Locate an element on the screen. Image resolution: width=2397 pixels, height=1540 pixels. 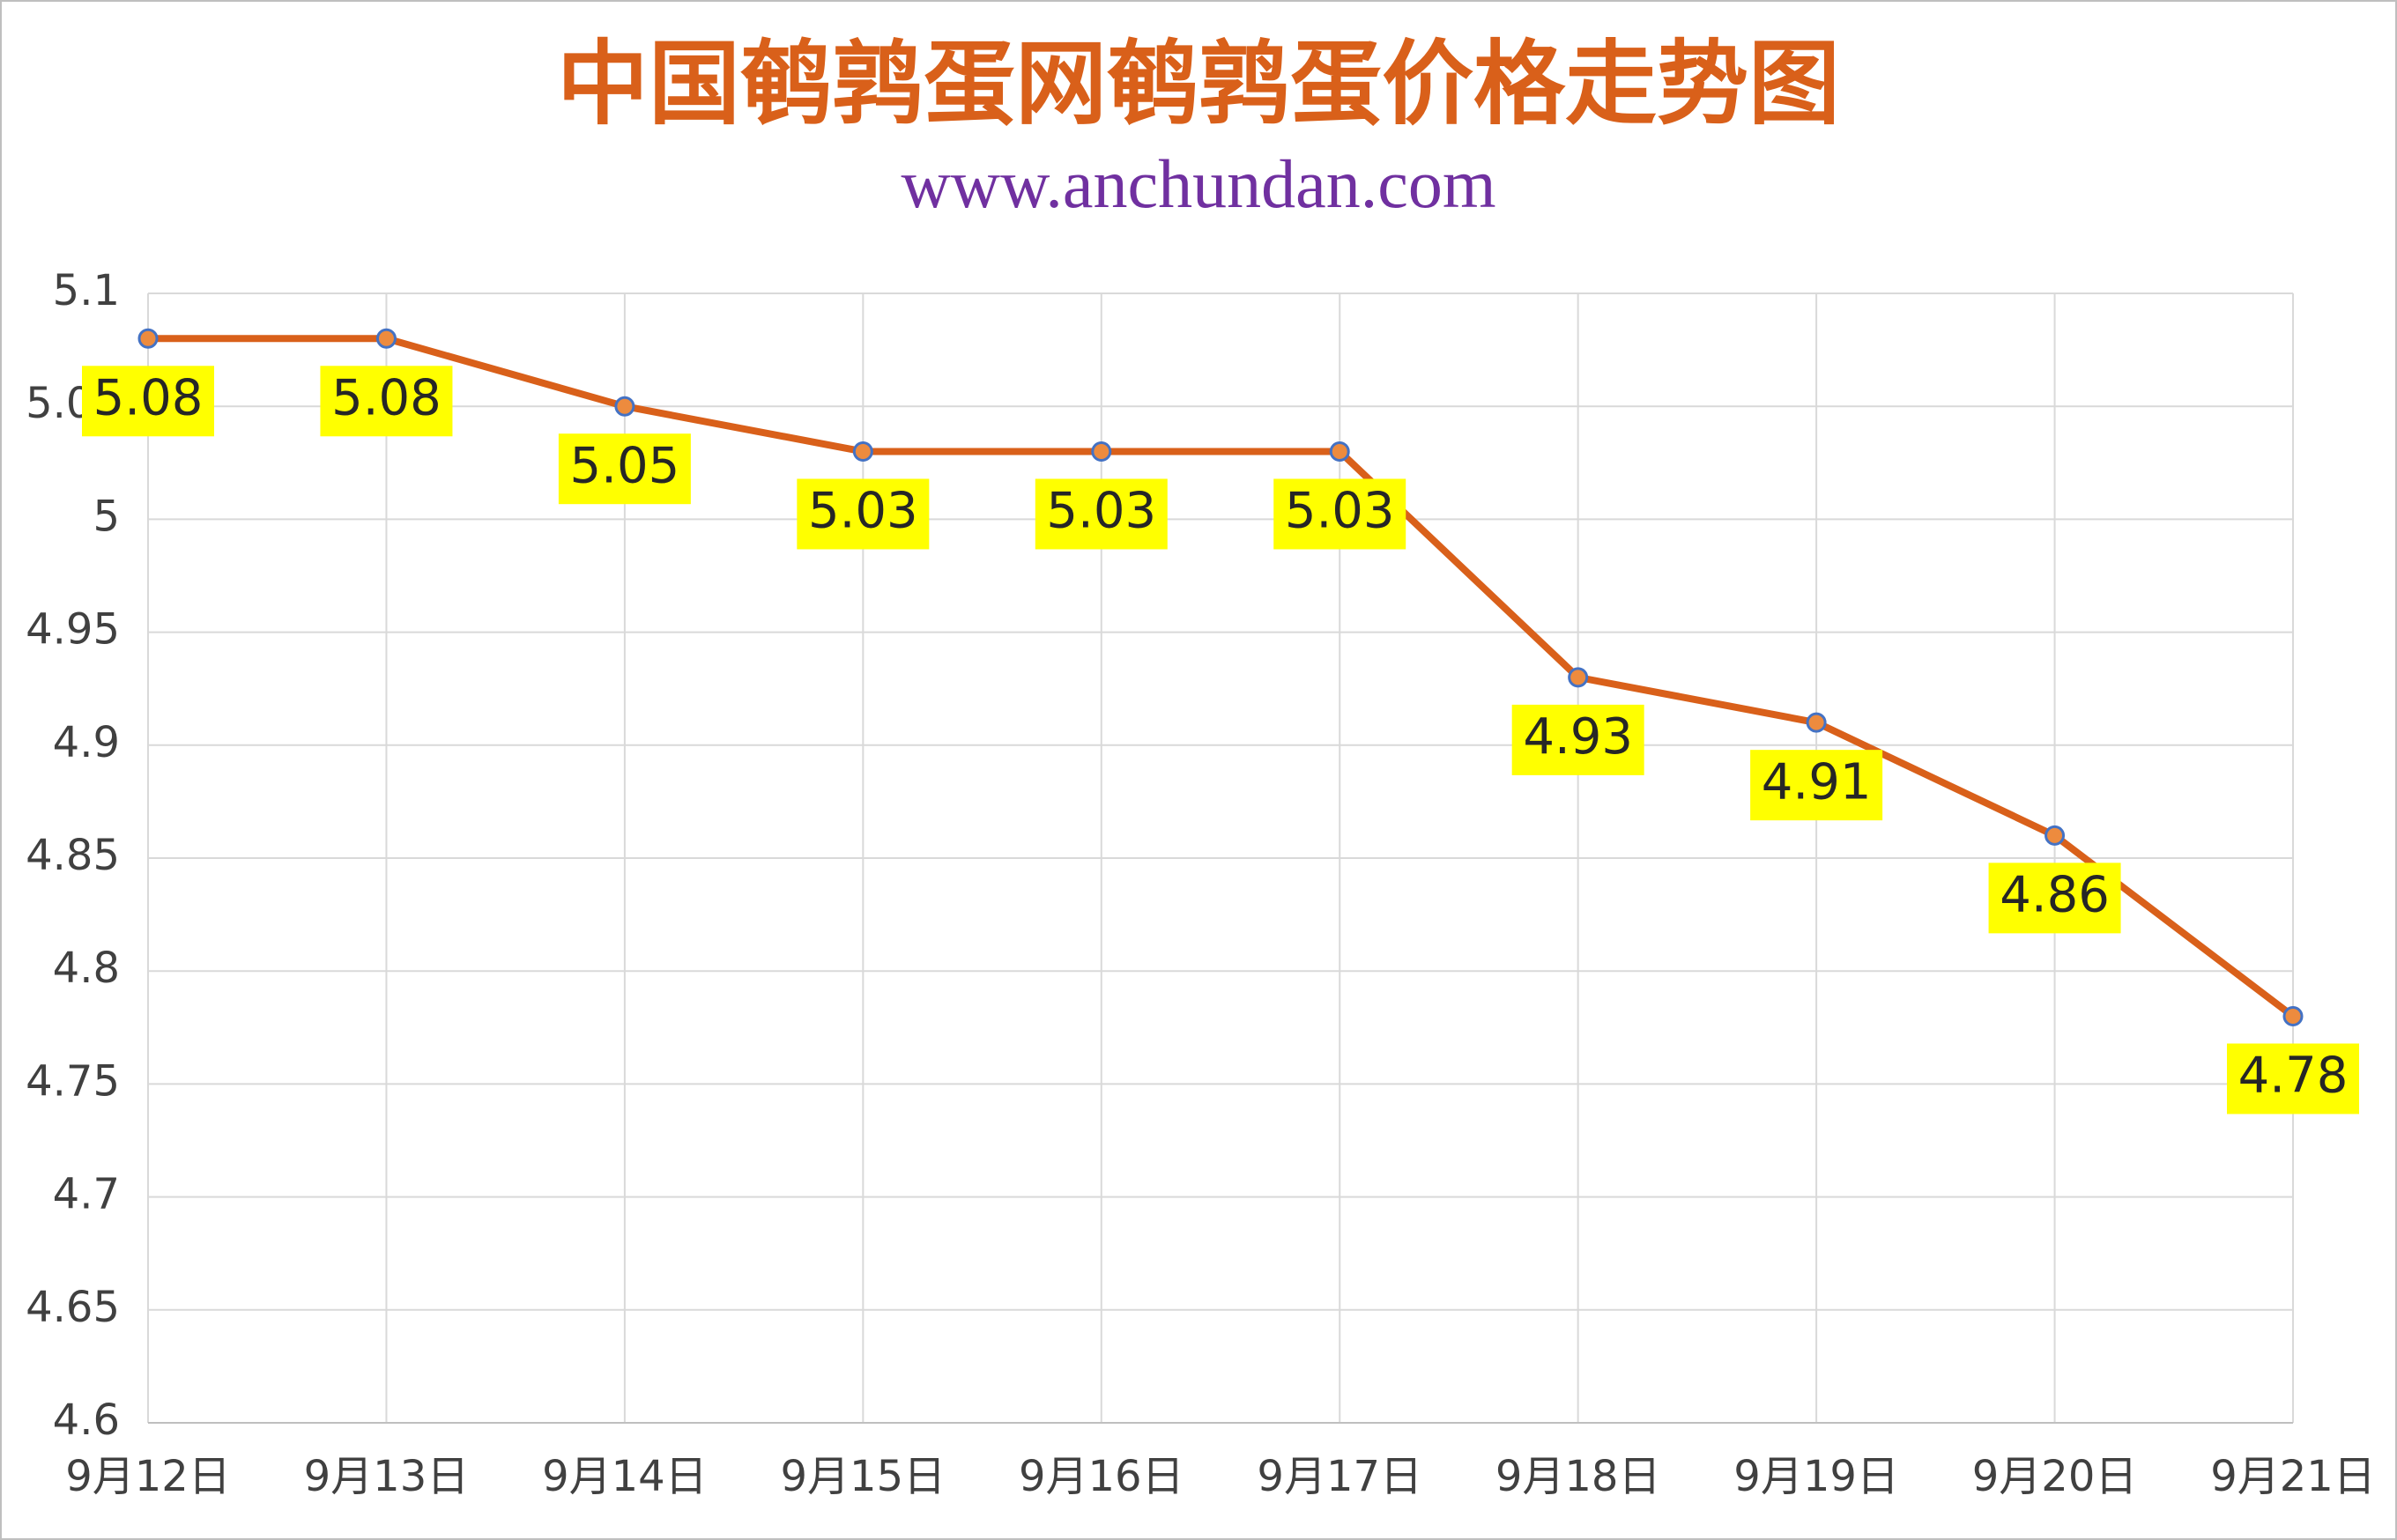
y-tick-label: 4.75 is located at coordinates (73, 1081).